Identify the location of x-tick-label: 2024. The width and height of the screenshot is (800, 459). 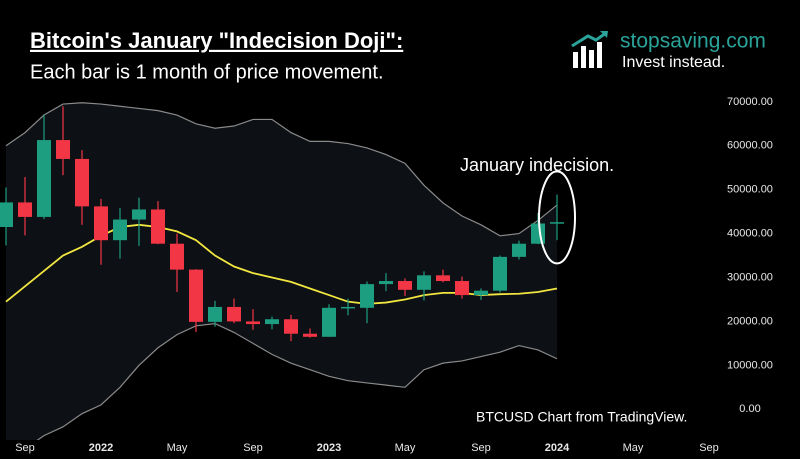
(557, 448).